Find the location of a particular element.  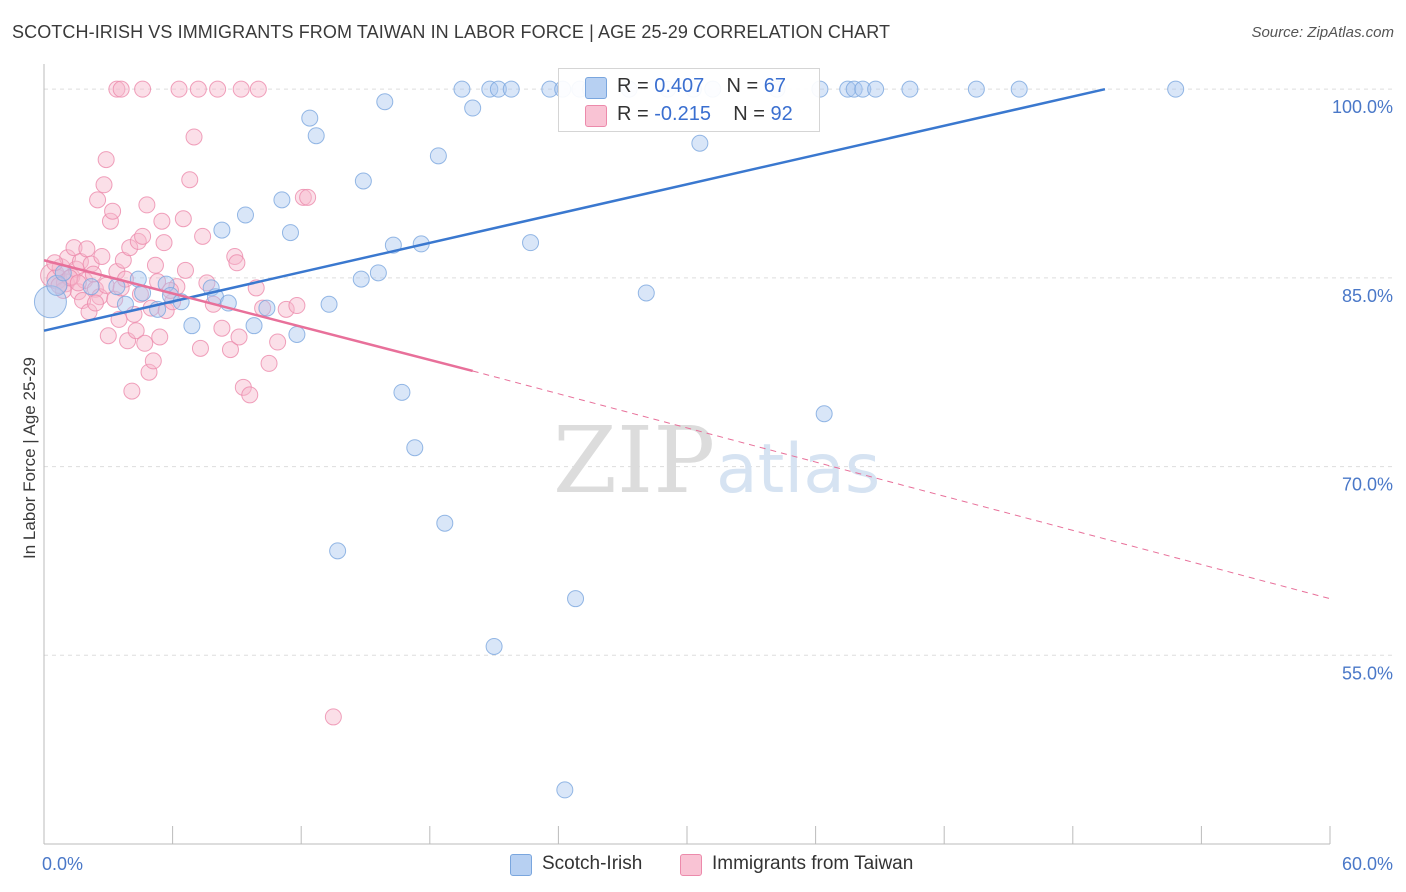

legend-swatch-blue is located at coordinates (596, 88).